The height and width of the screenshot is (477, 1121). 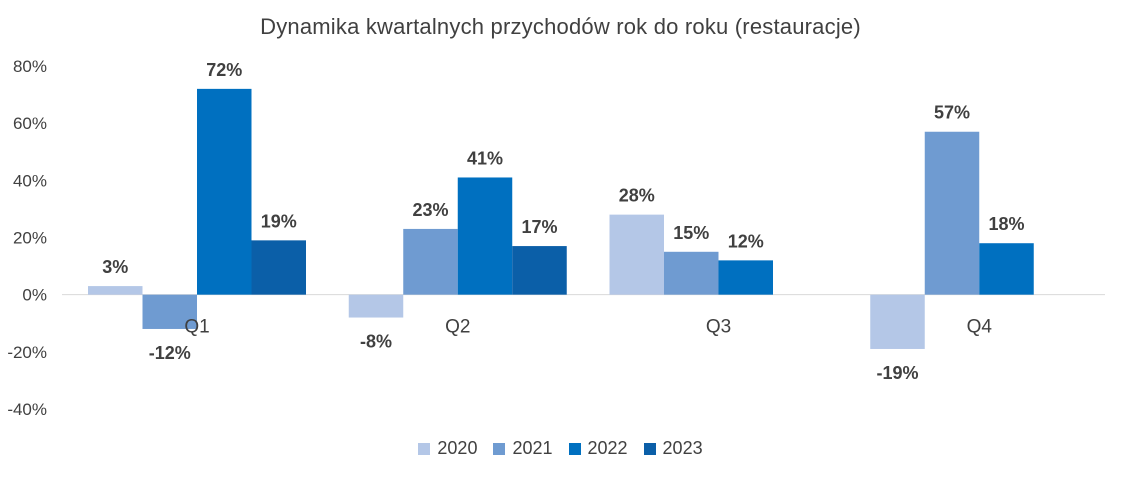 What do you see at coordinates (897, 373) in the screenshot?
I see `data-label: -19%` at bounding box center [897, 373].